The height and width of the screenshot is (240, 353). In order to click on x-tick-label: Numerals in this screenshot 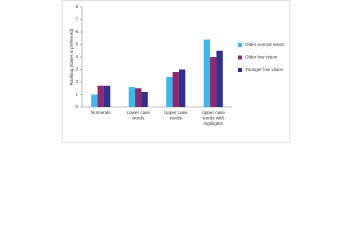, I will do `click(101, 112)`.